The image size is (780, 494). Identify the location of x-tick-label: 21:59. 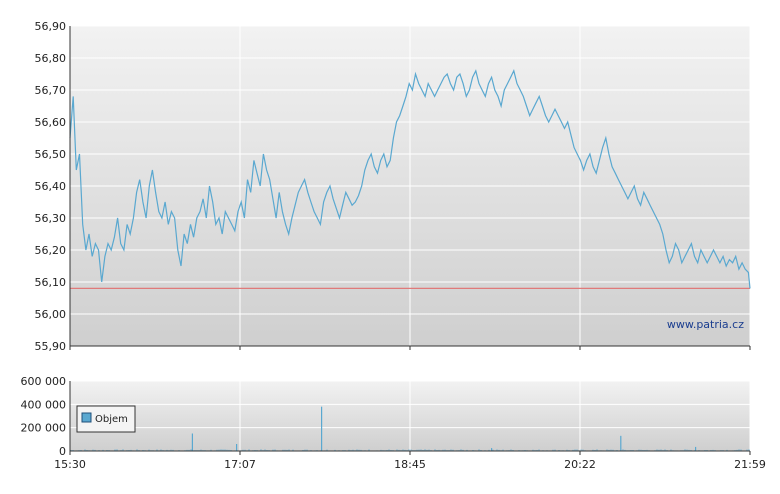
(750, 464).